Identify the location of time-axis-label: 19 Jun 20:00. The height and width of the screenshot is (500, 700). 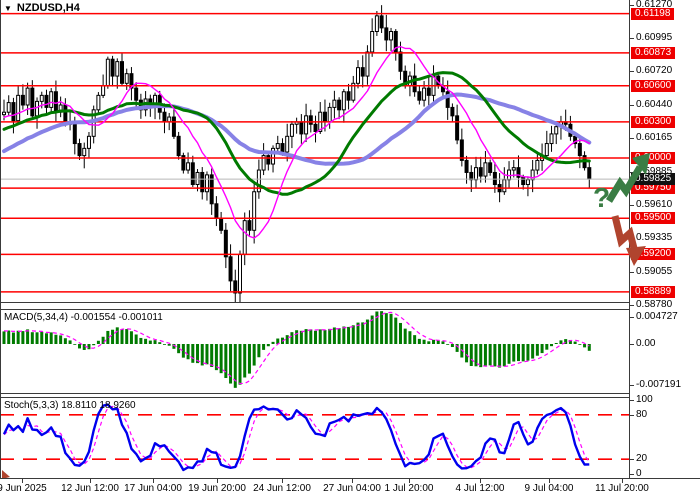
(217, 488).